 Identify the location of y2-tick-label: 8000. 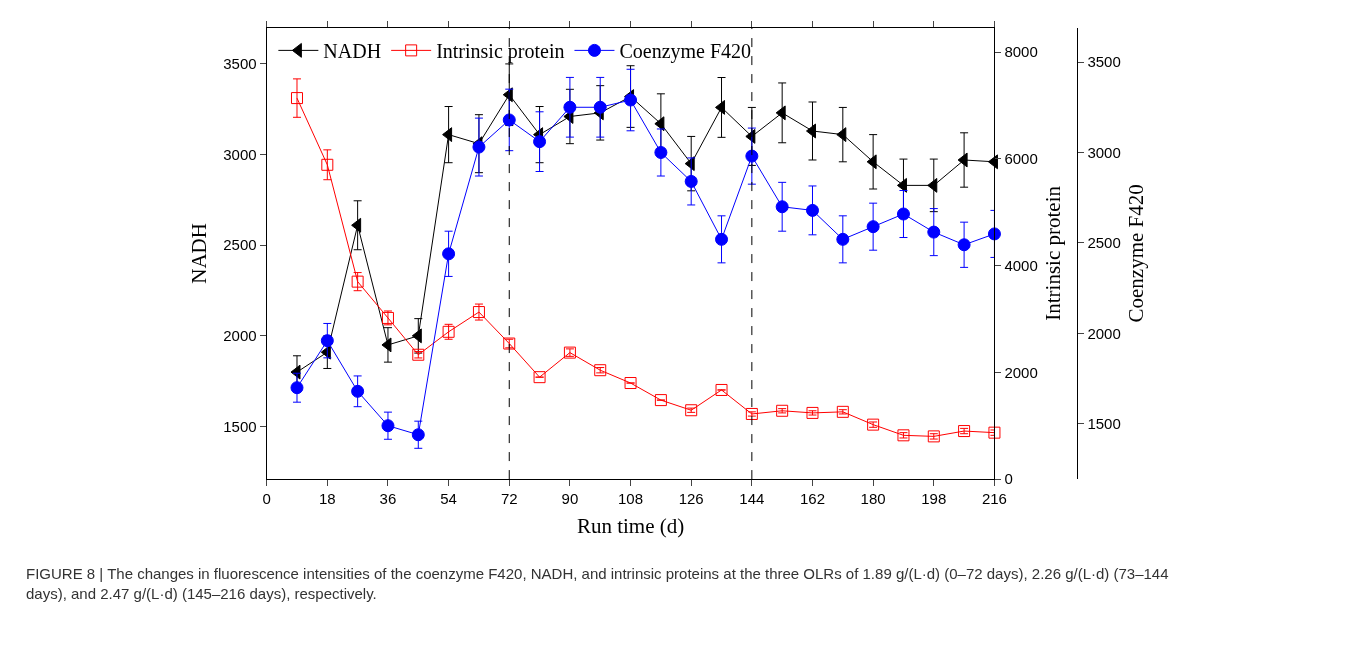
(1021, 52).